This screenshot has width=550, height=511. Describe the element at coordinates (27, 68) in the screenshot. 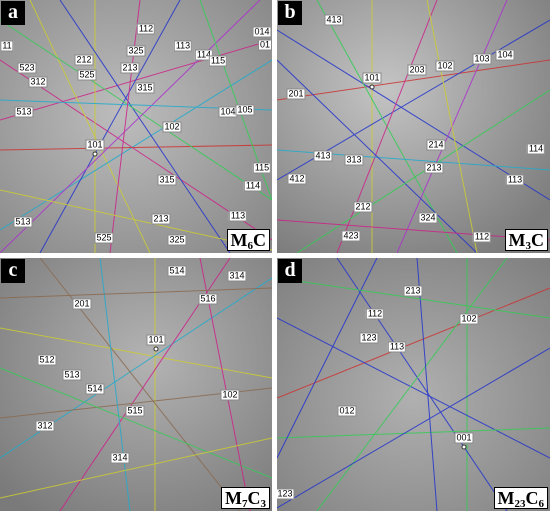

I see `zone-axis-label: 523` at that location.